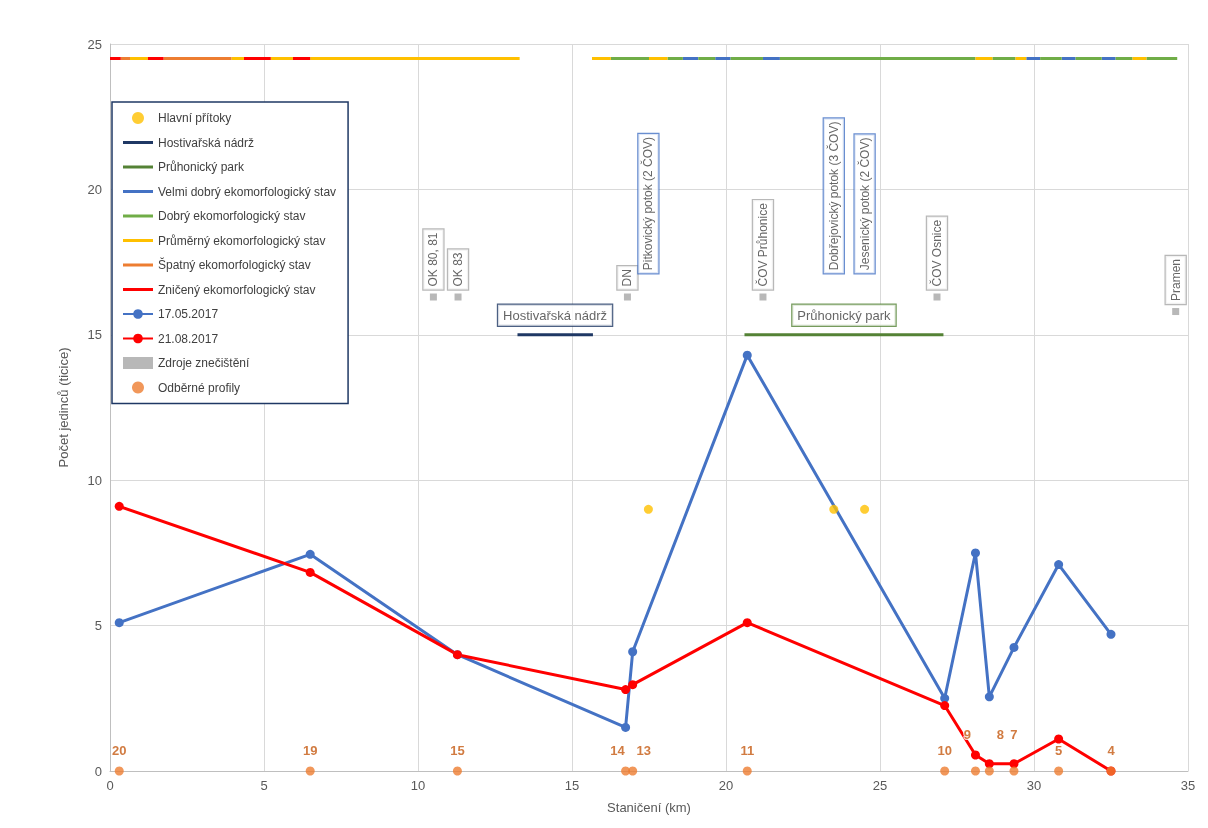 The width and height of the screenshot is (1208, 828). Describe the element at coordinates (94, 44) in the screenshot. I see `y-tick-label: 25` at that location.